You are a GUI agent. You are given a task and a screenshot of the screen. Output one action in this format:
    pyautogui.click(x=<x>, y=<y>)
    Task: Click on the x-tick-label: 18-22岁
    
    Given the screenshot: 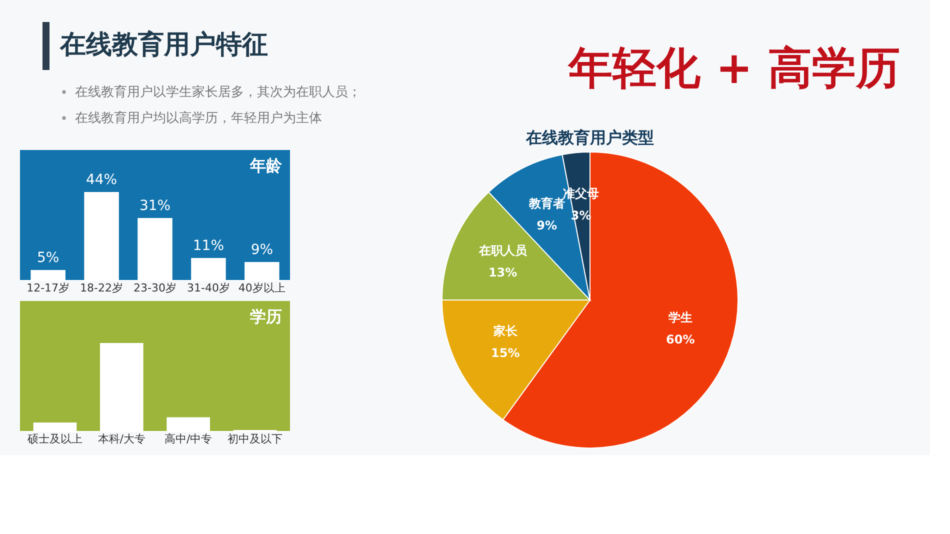 What is the action you would take?
    pyautogui.click(x=102, y=288)
    